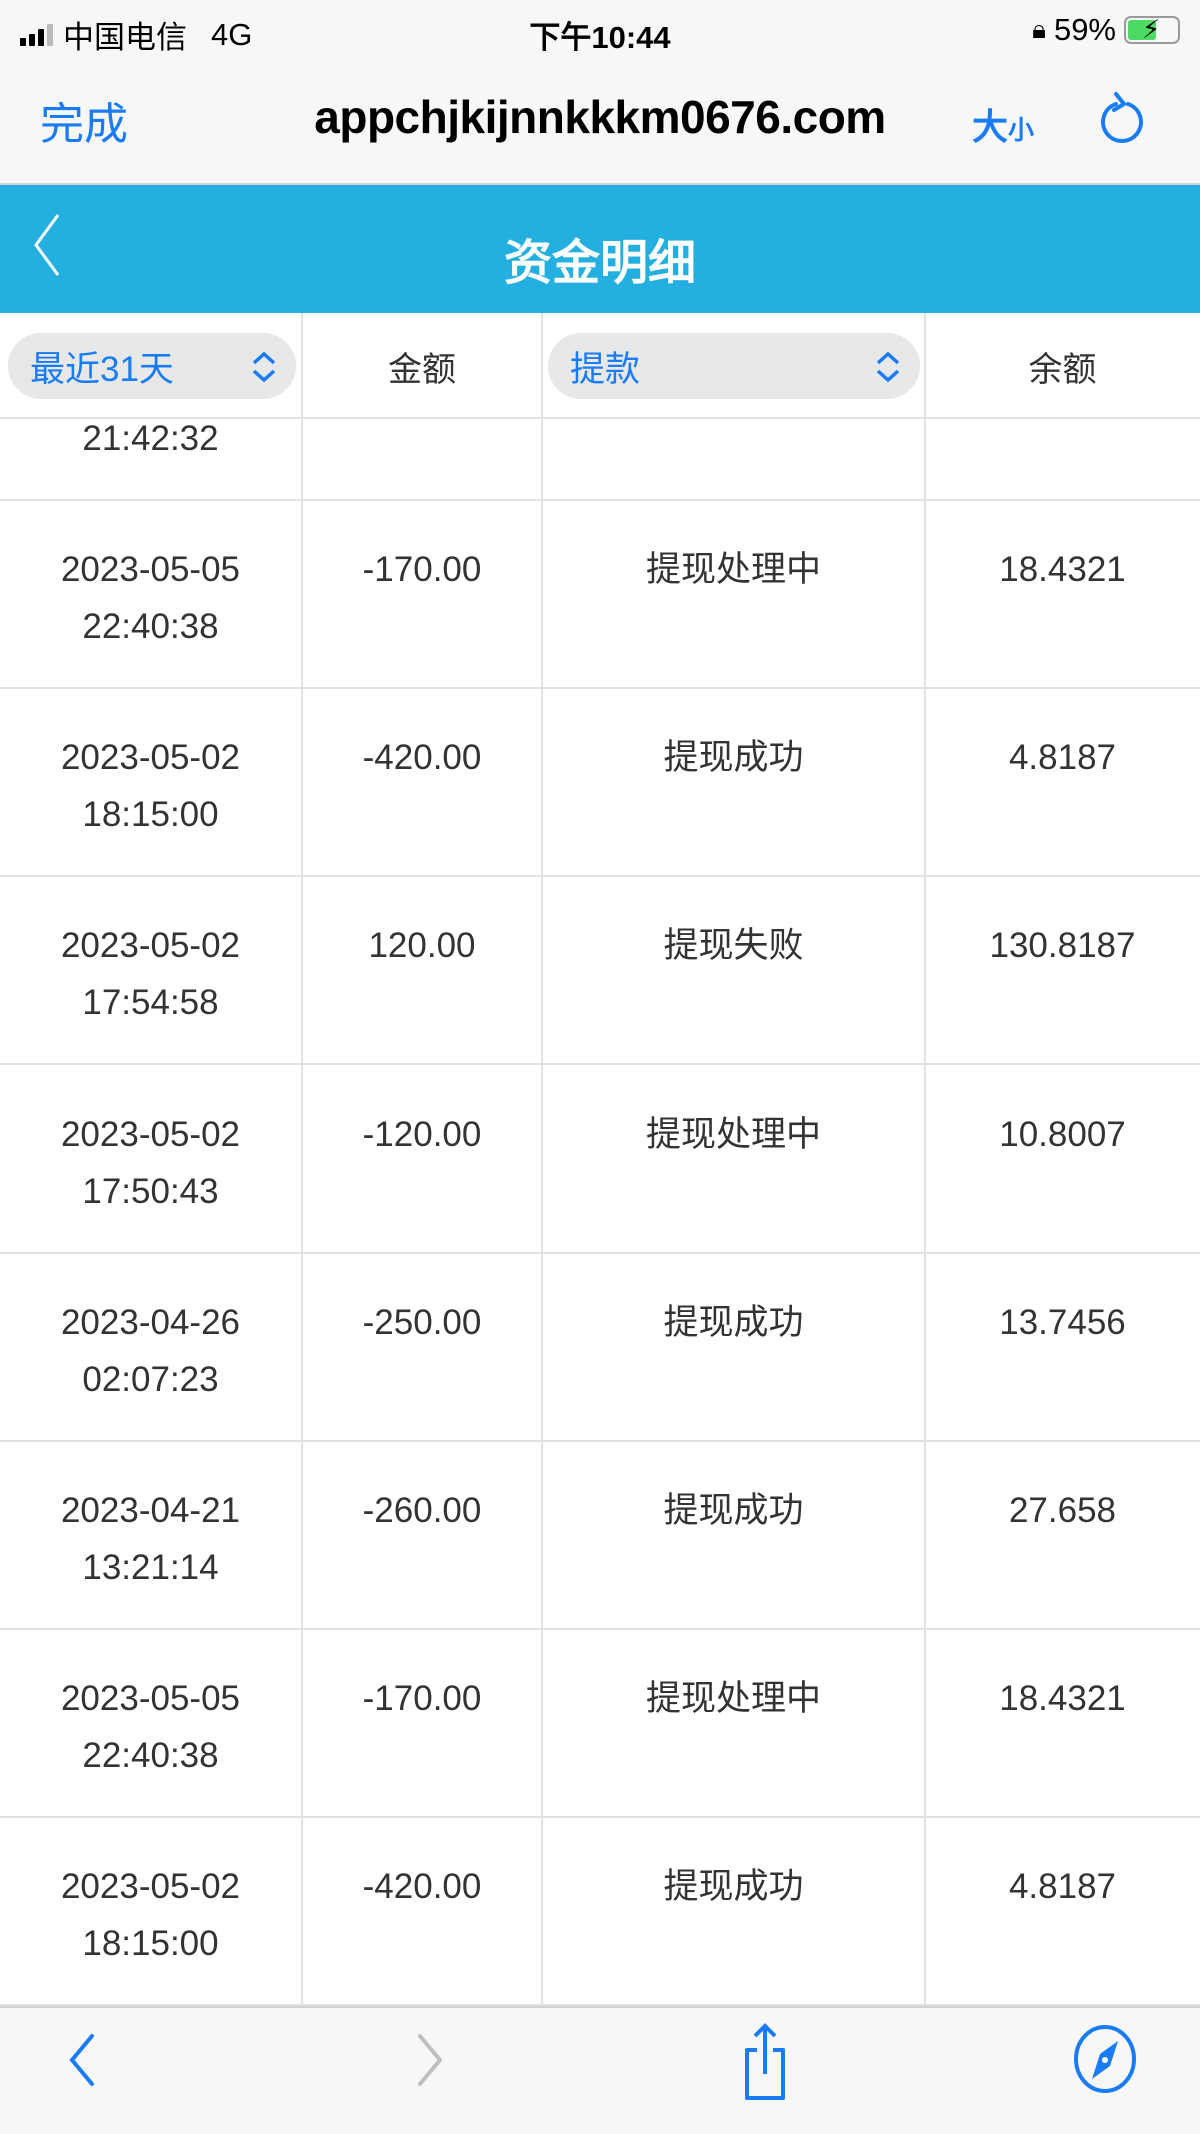 This screenshot has height=2134, width=1200. What do you see at coordinates (150, 1535) in the screenshot?
I see `cell-datetime: 2023-04-21 13:21:14` at bounding box center [150, 1535].